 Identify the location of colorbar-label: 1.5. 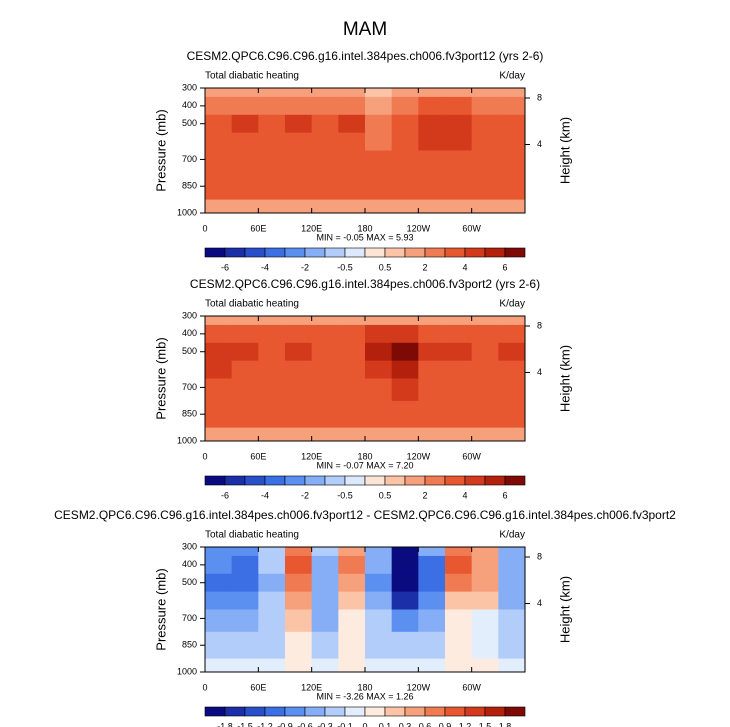
(485, 724).